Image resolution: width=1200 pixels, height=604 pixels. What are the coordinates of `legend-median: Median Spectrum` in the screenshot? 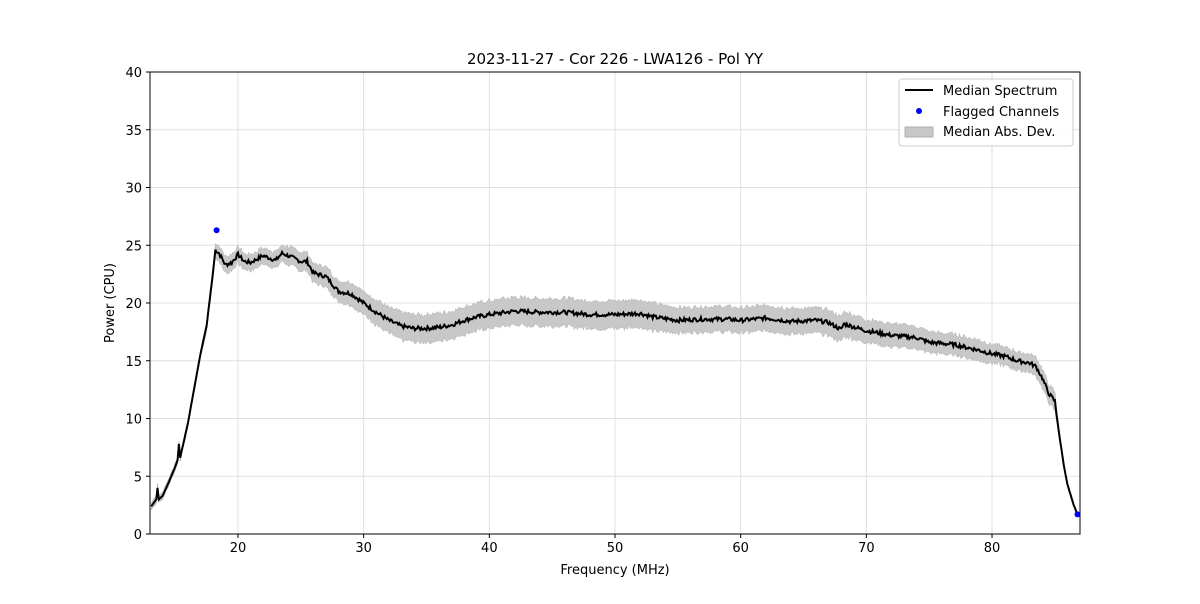 It's located at (1000, 91).